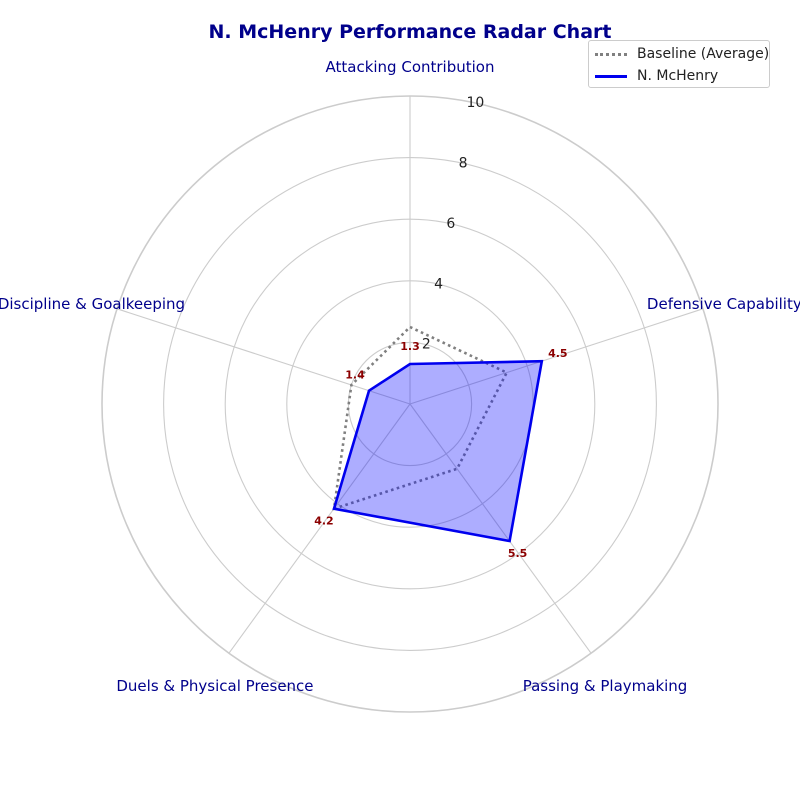 This screenshot has height=800, width=800. What do you see at coordinates (703, 54) in the screenshot?
I see `legend-label-baseline: Baseline (Average)` at bounding box center [703, 54].